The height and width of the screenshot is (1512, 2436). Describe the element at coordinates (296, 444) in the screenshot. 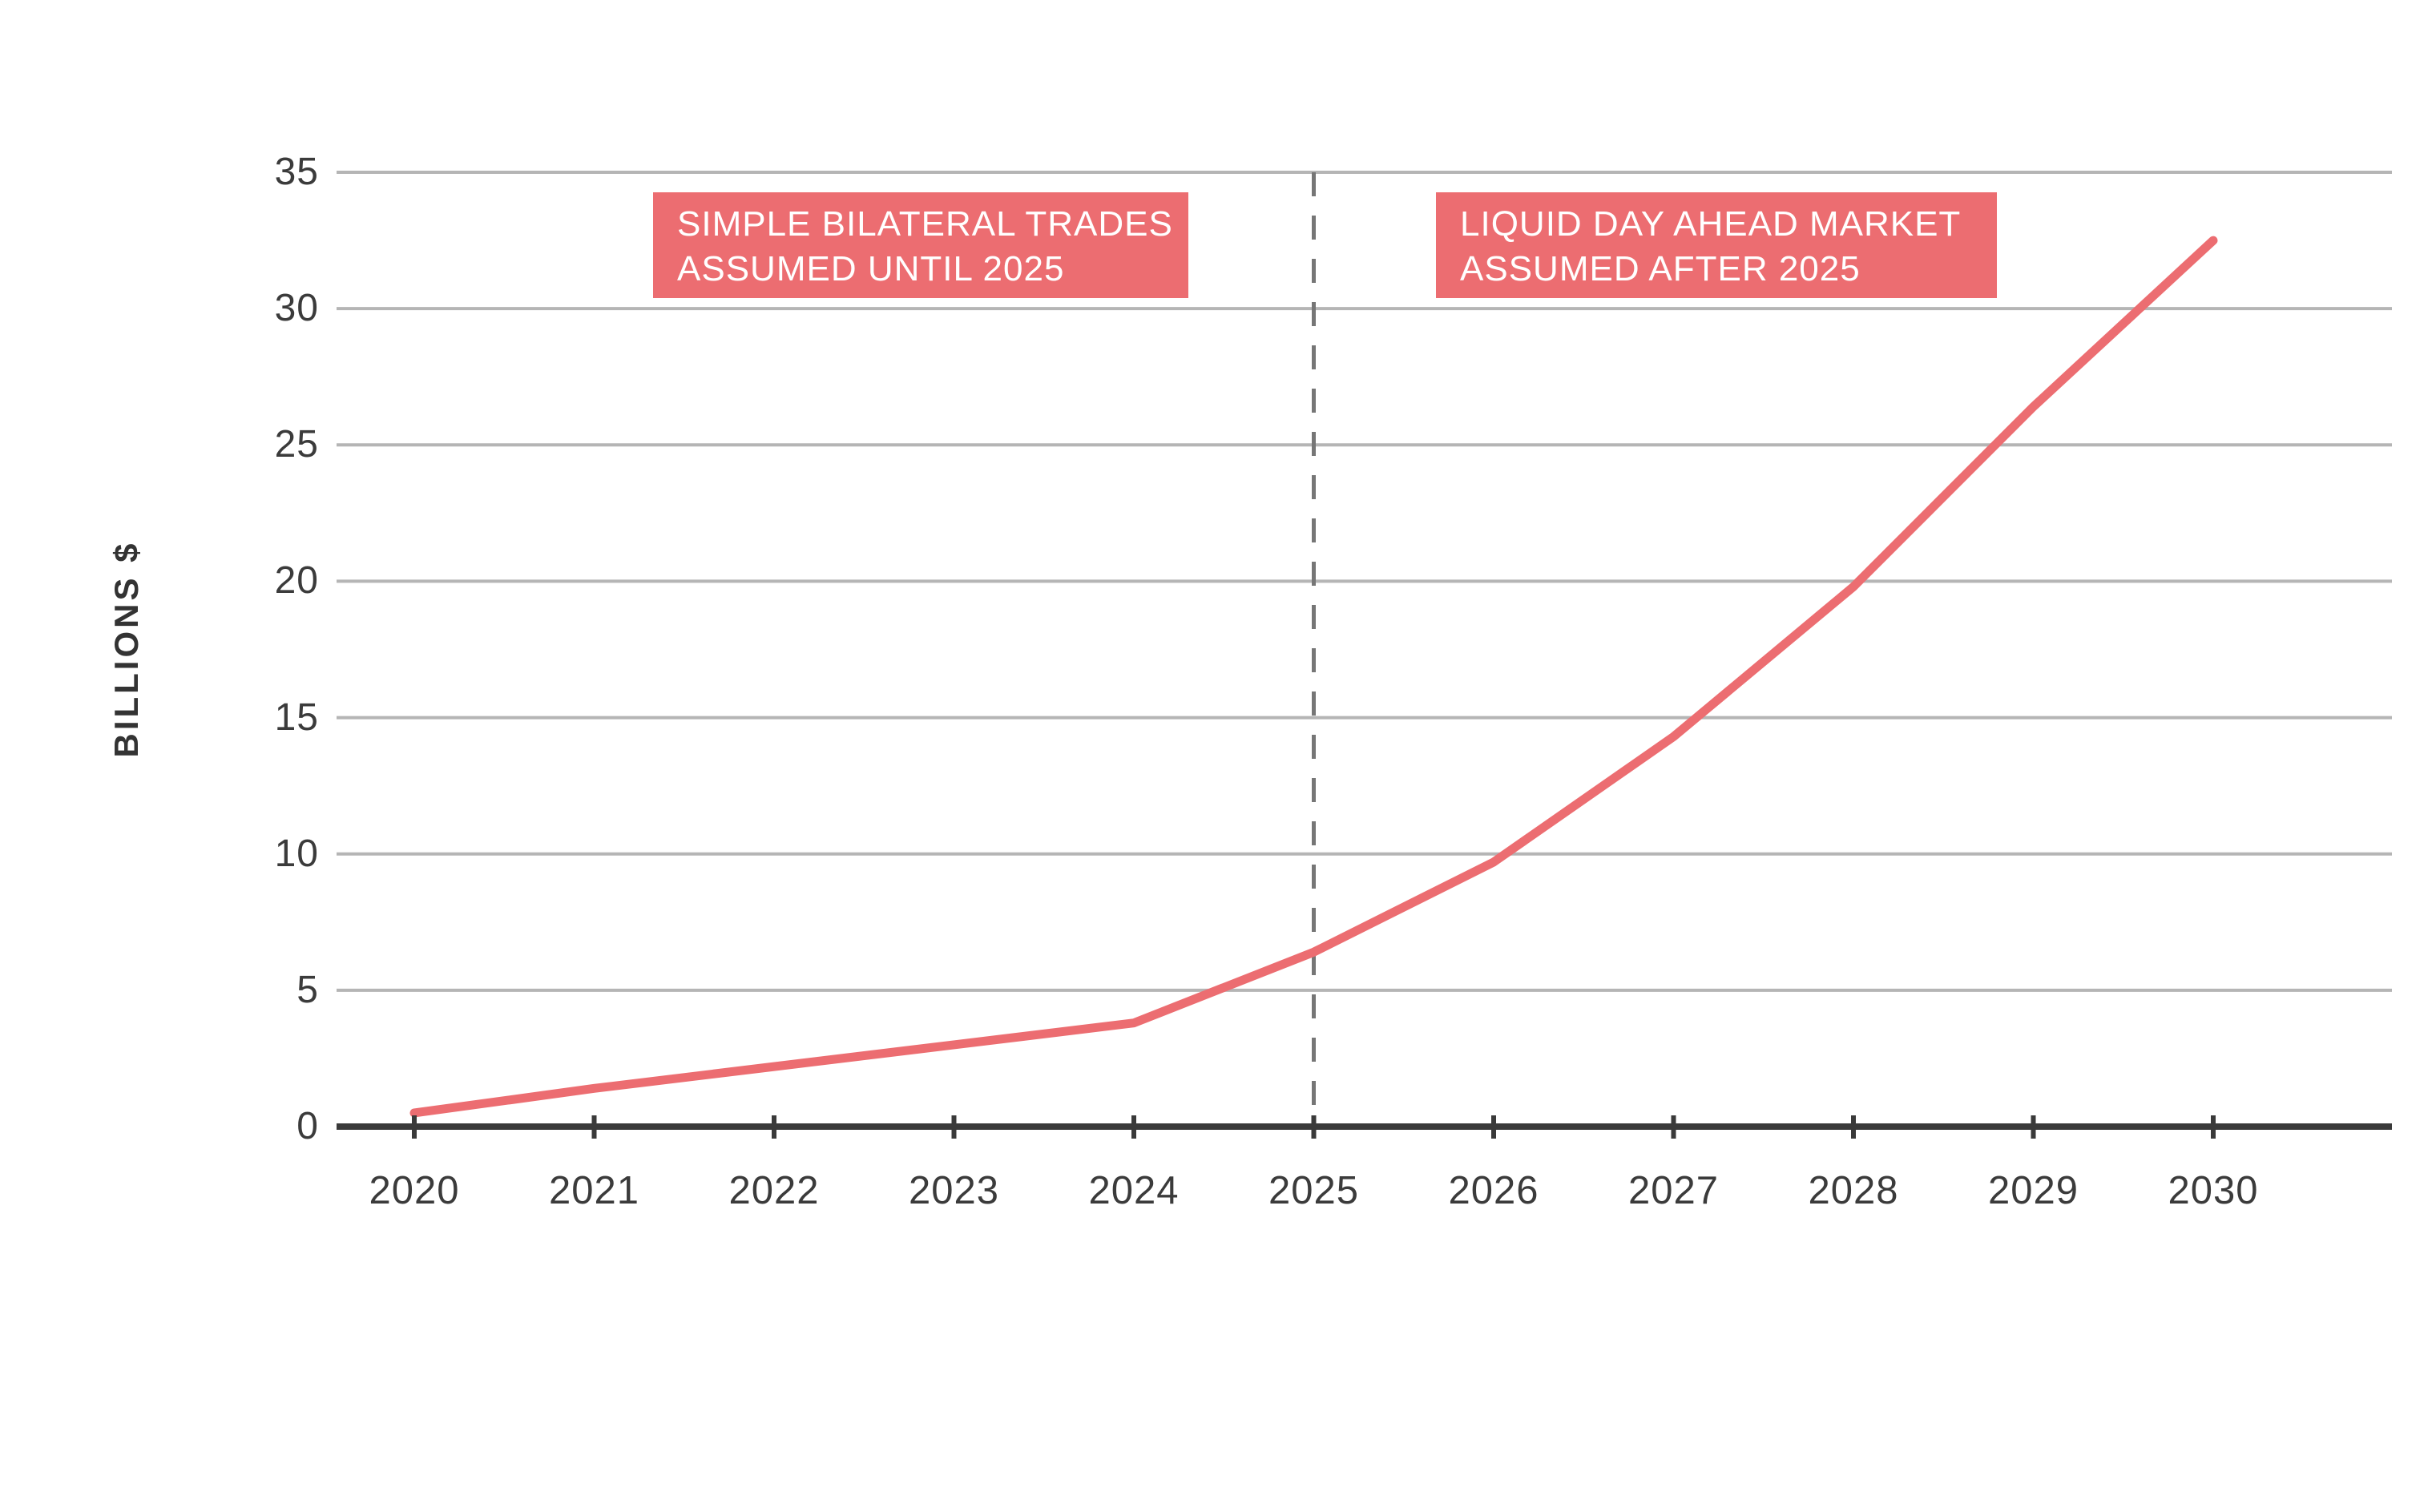

I see `y-tick-label-25: 25` at that location.